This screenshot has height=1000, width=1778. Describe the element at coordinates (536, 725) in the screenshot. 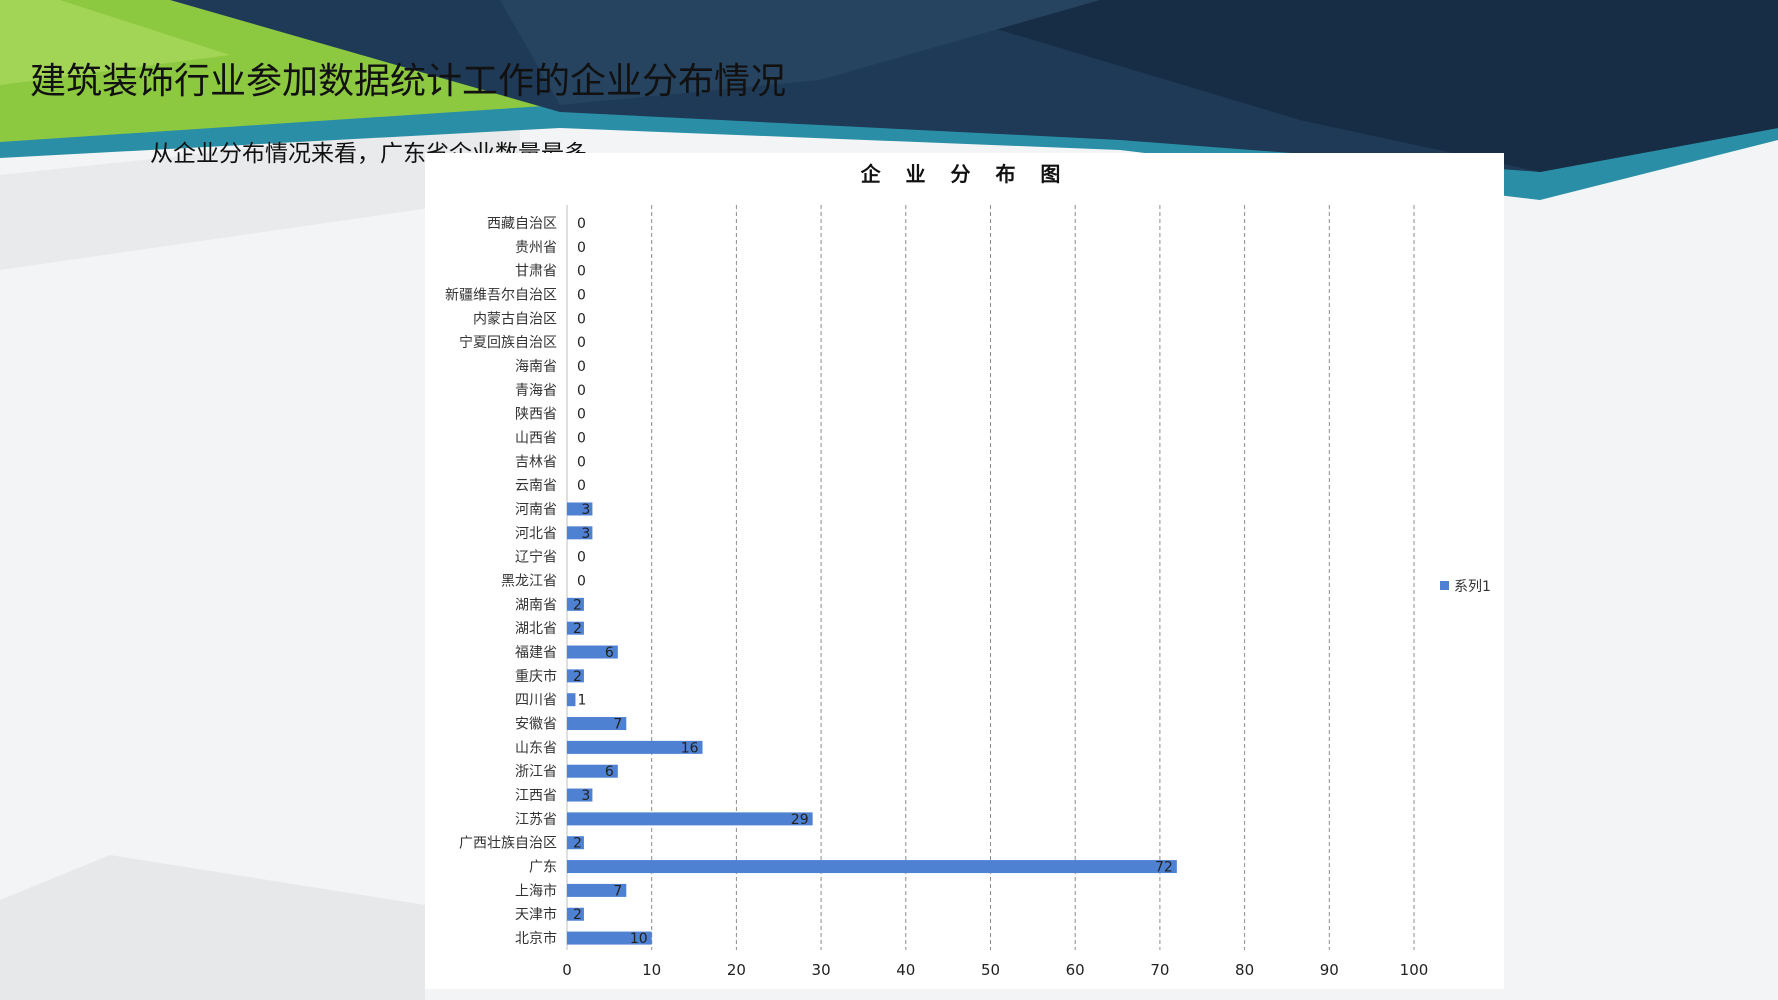

I see `category-label: 安徽省` at that location.